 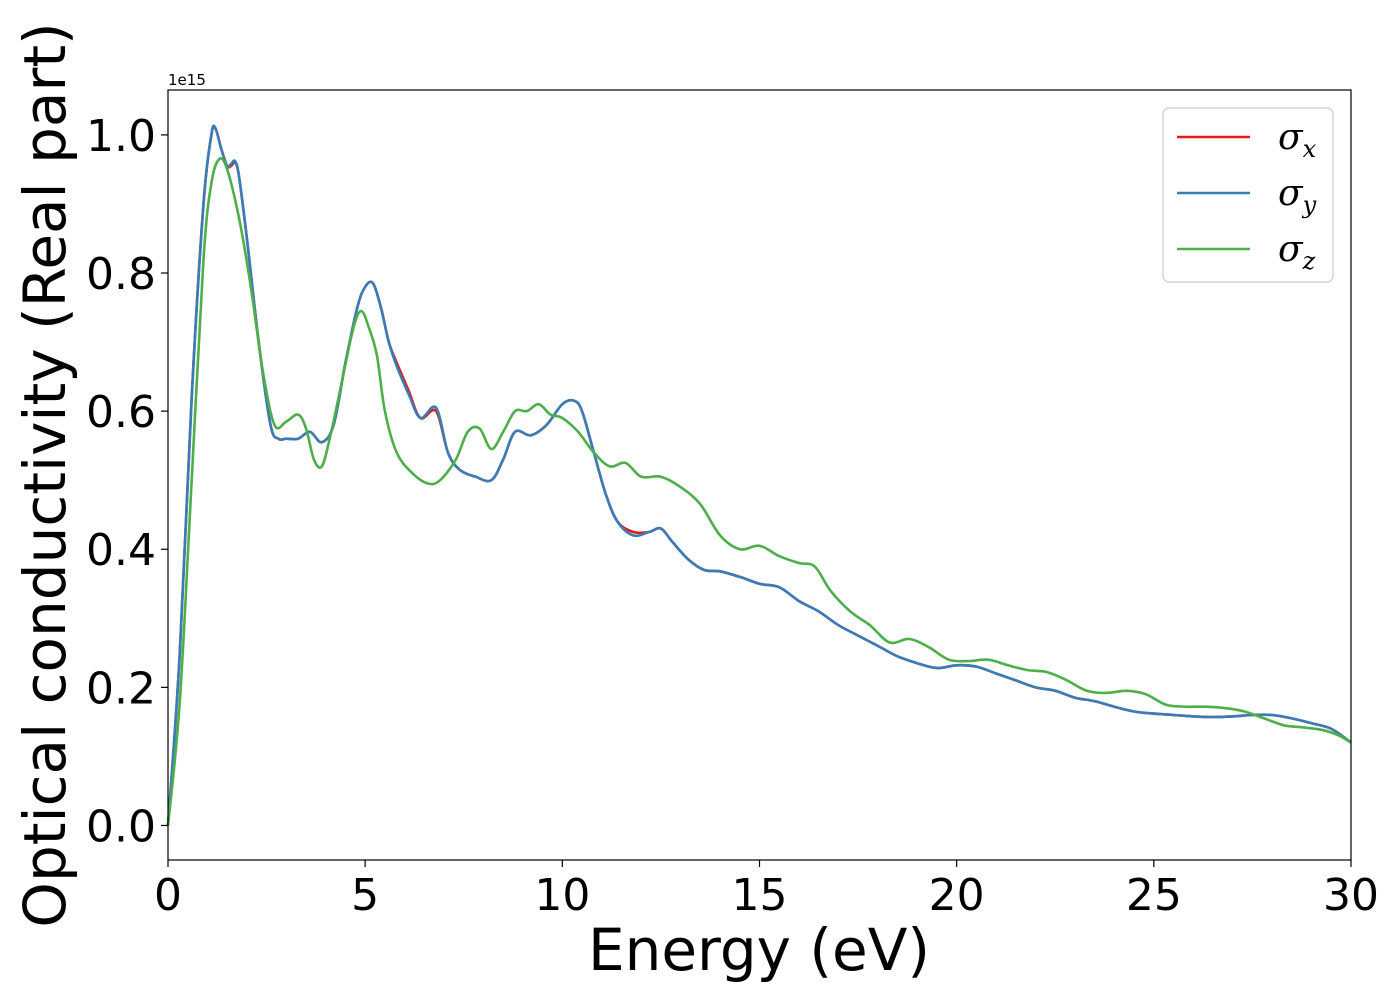 I want to click on x-tick-label: 5, so click(x=365, y=895).